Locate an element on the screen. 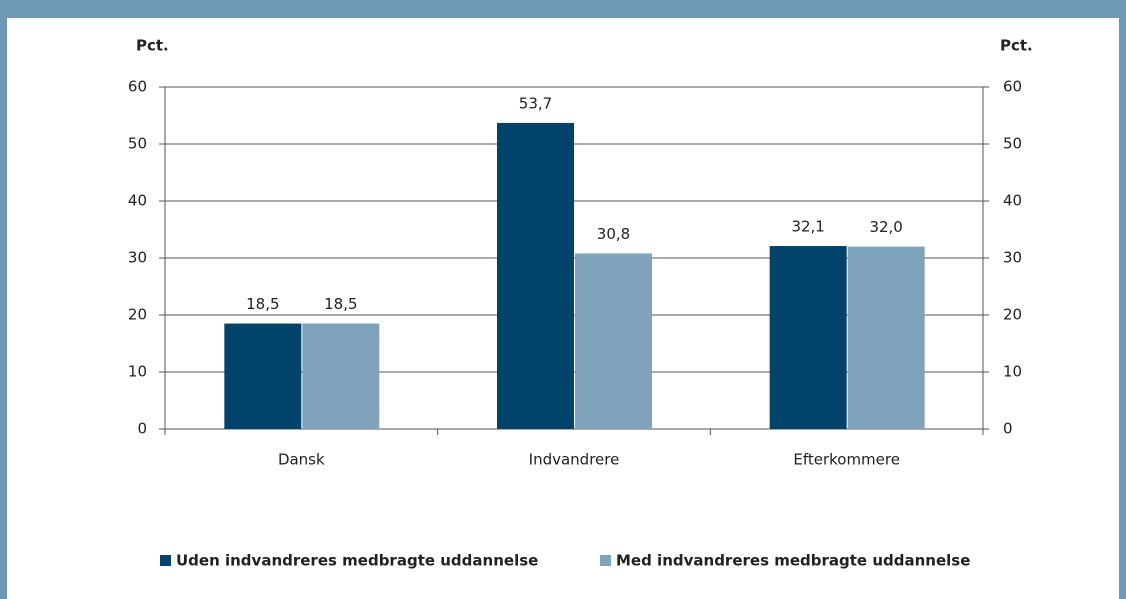 Image resolution: width=1126 pixels, height=599 pixels. y2-tick-label: 40 is located at coordinates (1012, 201).